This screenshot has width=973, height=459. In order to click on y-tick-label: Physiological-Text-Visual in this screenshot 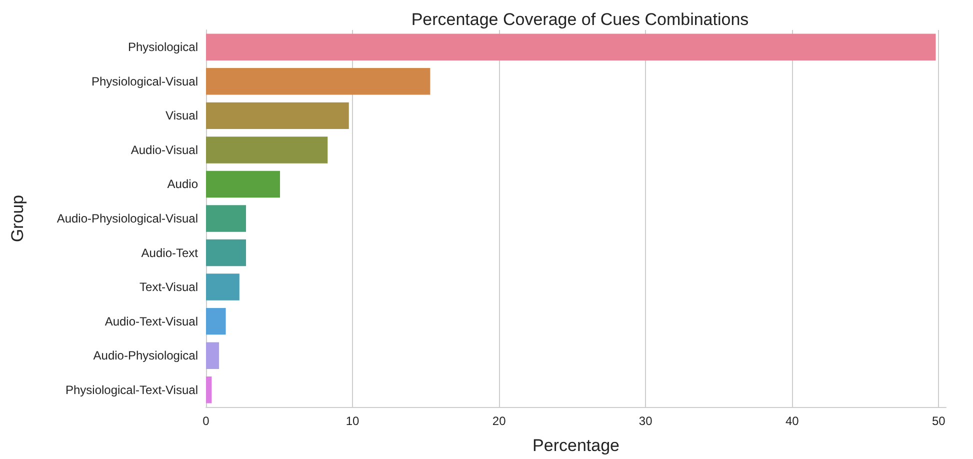, I will do `click(131, 389)`.